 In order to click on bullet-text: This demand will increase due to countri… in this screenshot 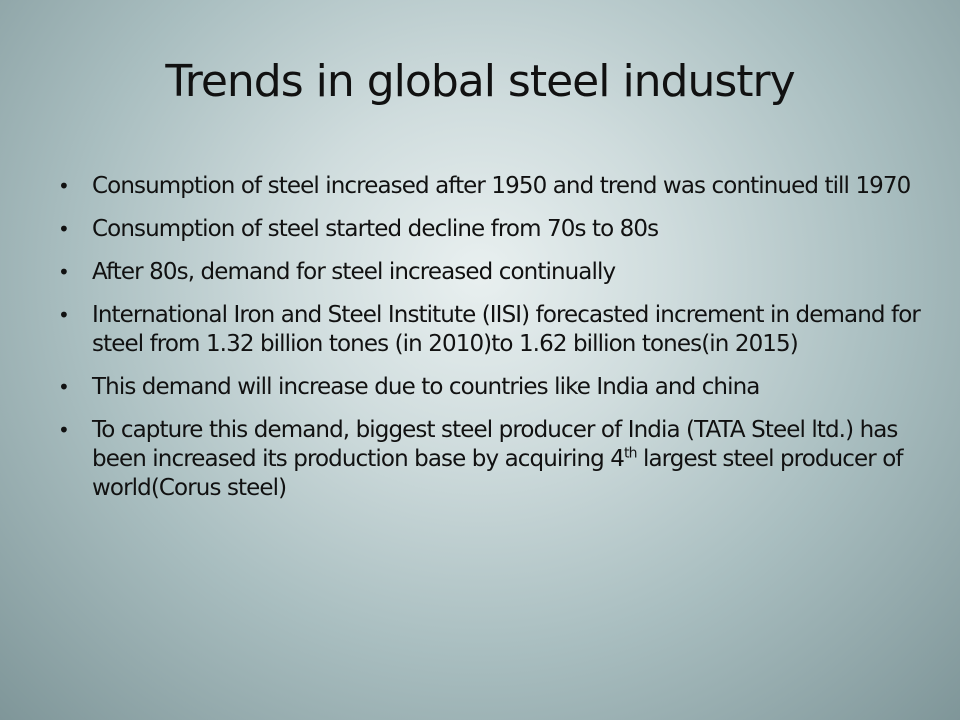, I will do `click(426, 387)`.